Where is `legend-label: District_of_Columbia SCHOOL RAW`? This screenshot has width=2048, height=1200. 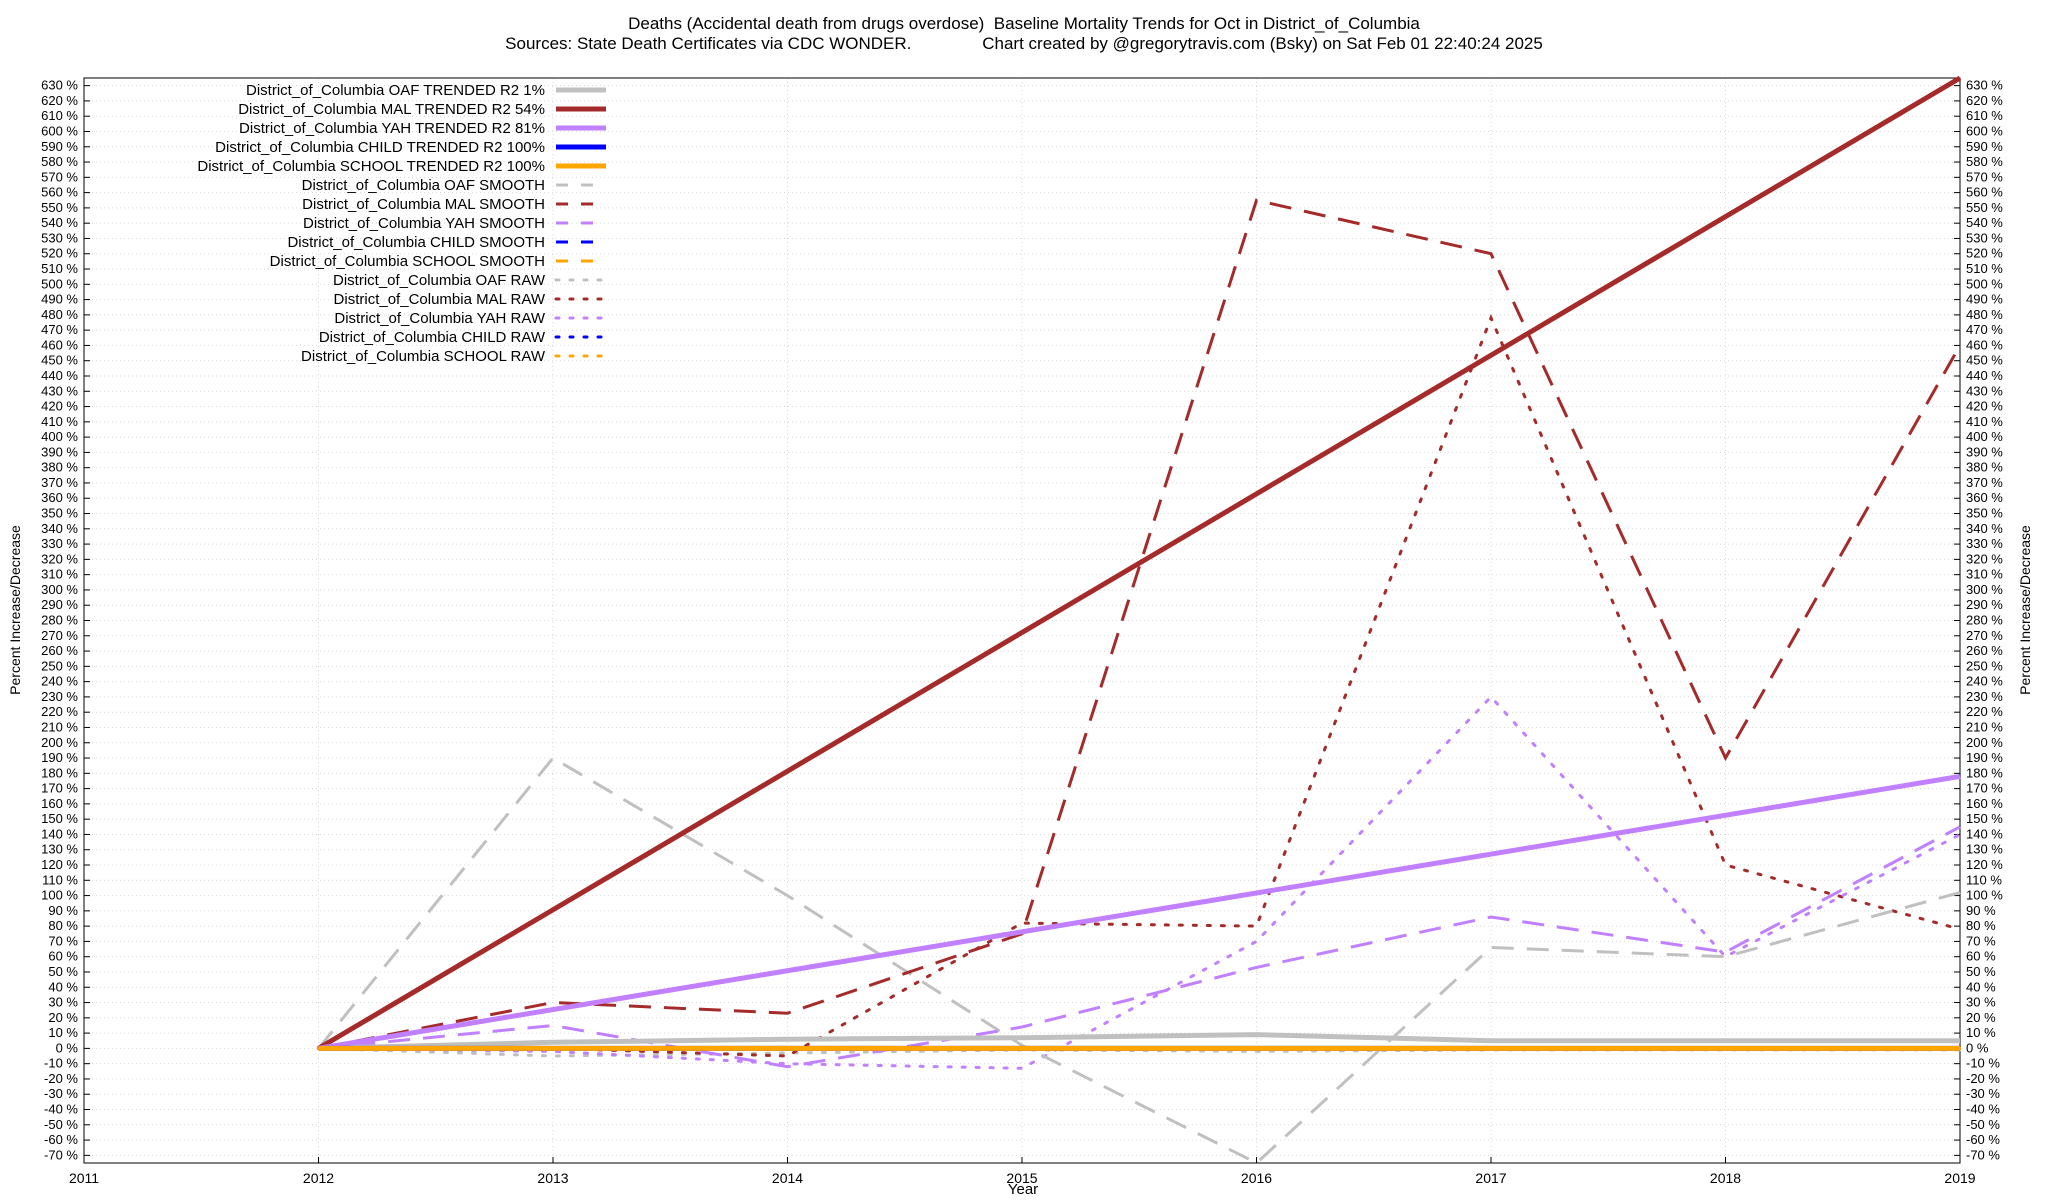
legend-label: District_of_Columbia SCHOOL RAW is located at coordinates (423, 356).